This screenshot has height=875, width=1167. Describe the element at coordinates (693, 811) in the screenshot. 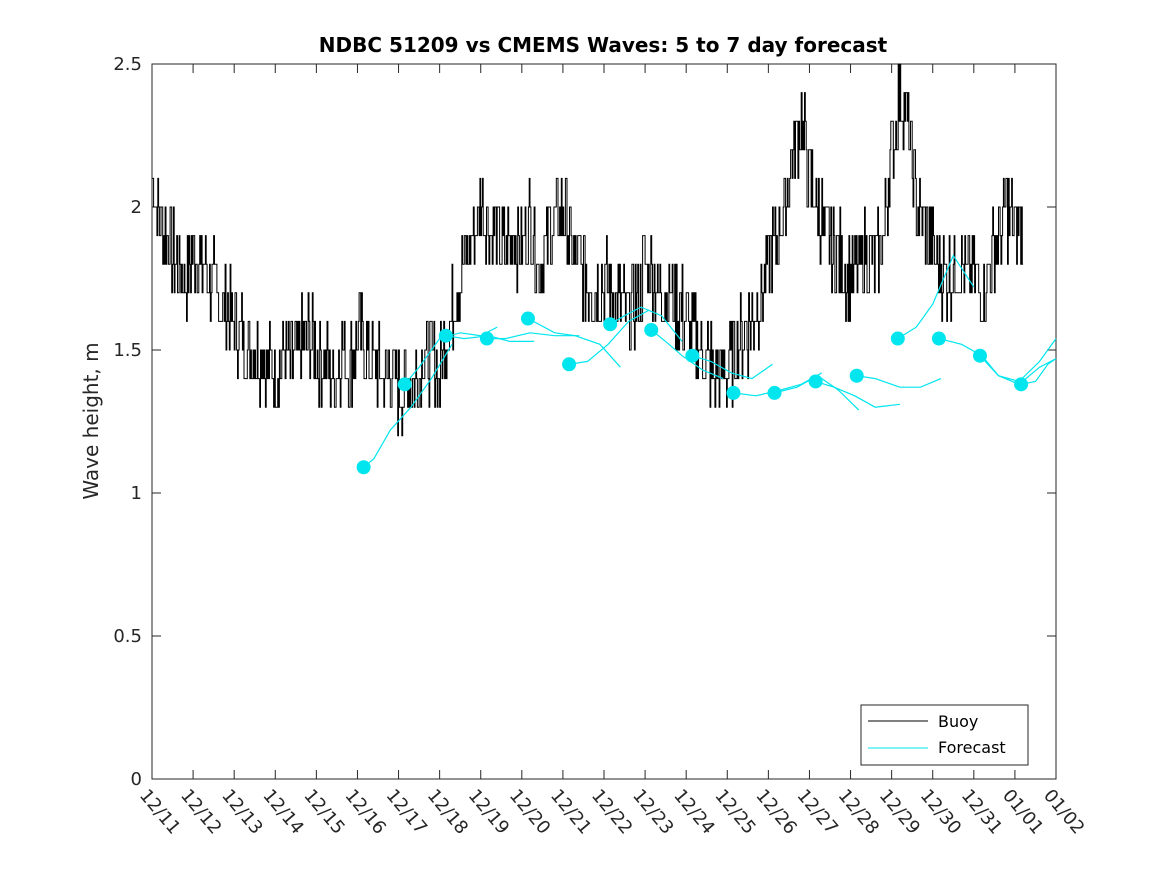

I see `x-tick-label: 12/24` at that location.